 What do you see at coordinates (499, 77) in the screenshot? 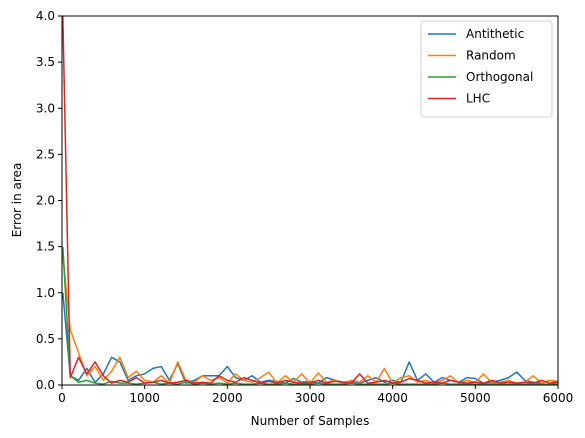
I see `legend-label-orthogonal: Orthogonal` at bounding box center [499, 77].